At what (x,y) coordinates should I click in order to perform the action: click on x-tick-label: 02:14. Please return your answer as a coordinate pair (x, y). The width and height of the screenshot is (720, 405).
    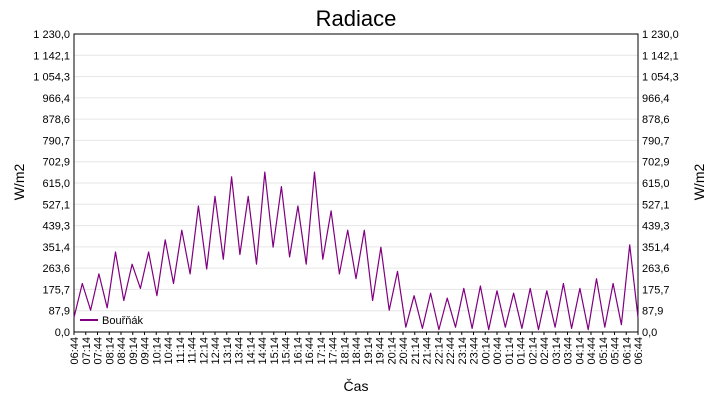
    Looking at the image, I should click on (533, 351).